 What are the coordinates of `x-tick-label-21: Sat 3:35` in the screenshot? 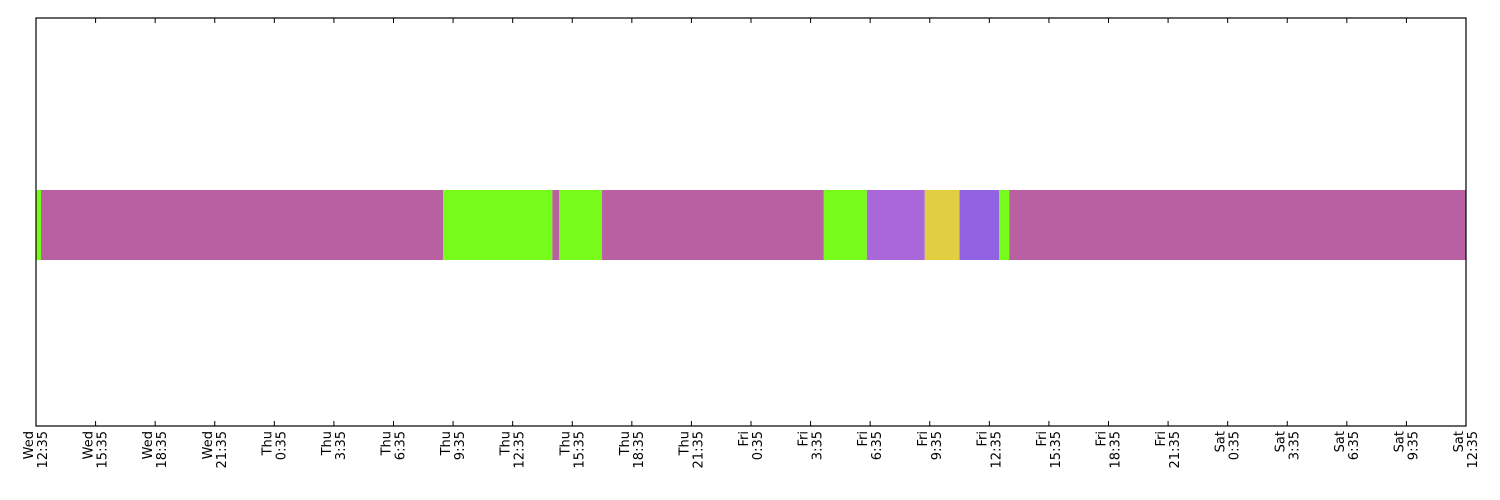 It's located at (1287, 445).